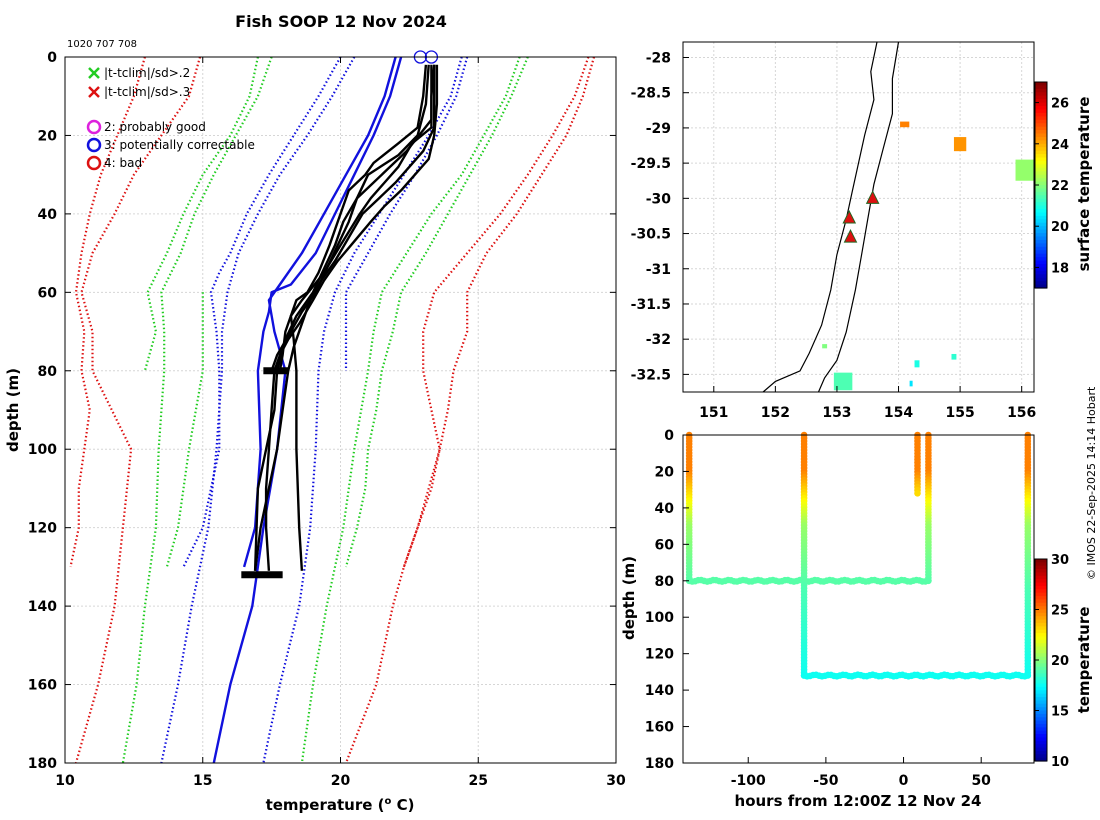 The width and height of the screenshot is (1100, 820). Describe the element at coordinates (858, 217) in the screenshot. I see `map-plot-area` at that location.